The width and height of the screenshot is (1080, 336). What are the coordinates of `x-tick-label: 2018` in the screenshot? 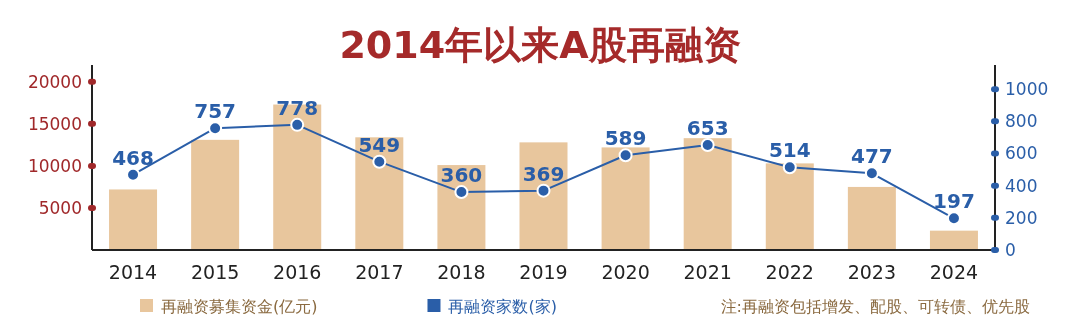 It's located at (461, 272).